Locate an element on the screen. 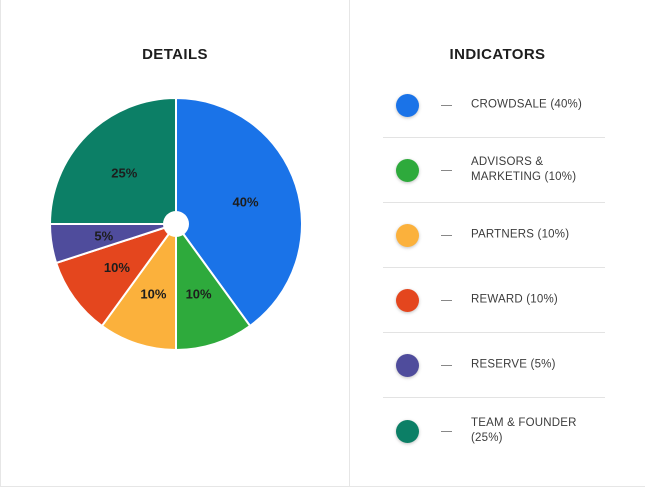 The height and width of the screenshot is (487, 645). pie-data-label: 5% is located at coordinates (103, 235).